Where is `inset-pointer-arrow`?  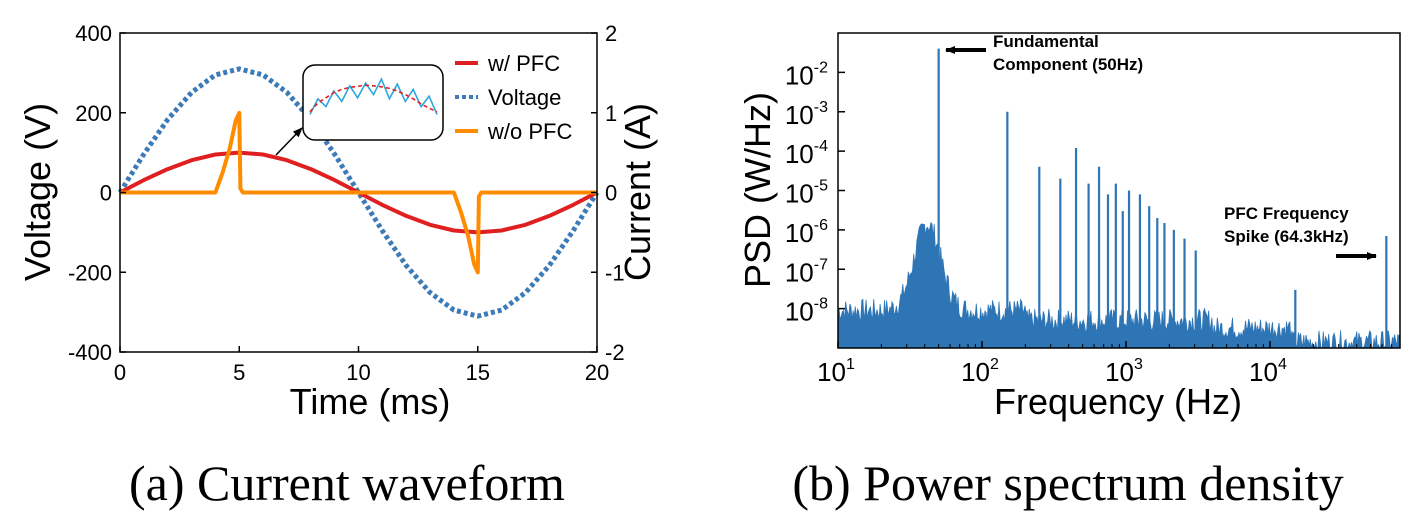 inset-pointer-arrow is located at coordinates (289, 141).